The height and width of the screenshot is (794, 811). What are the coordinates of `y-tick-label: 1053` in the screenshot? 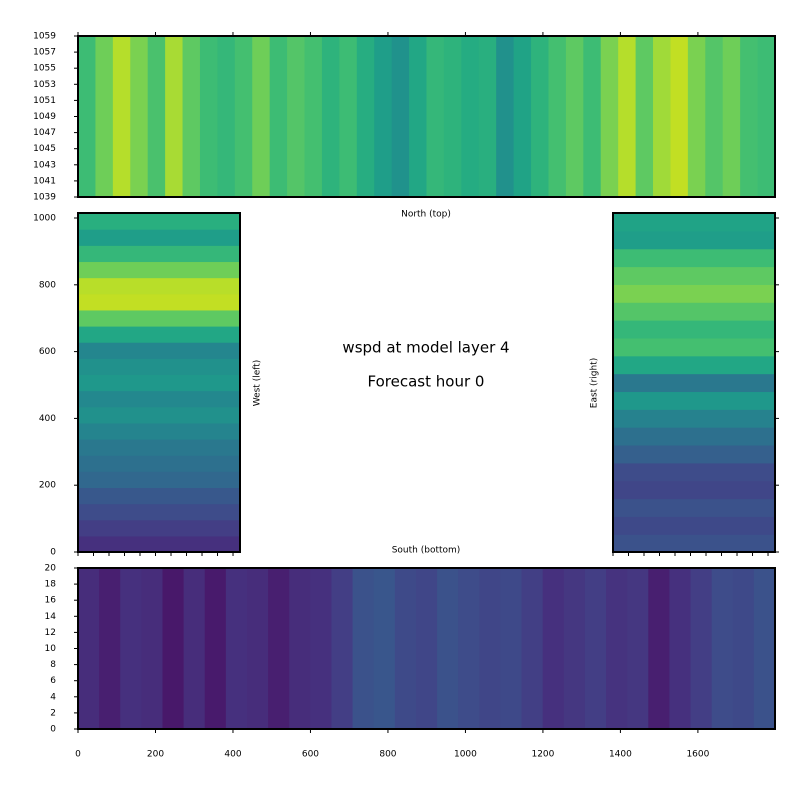 It's located at (44, 85).